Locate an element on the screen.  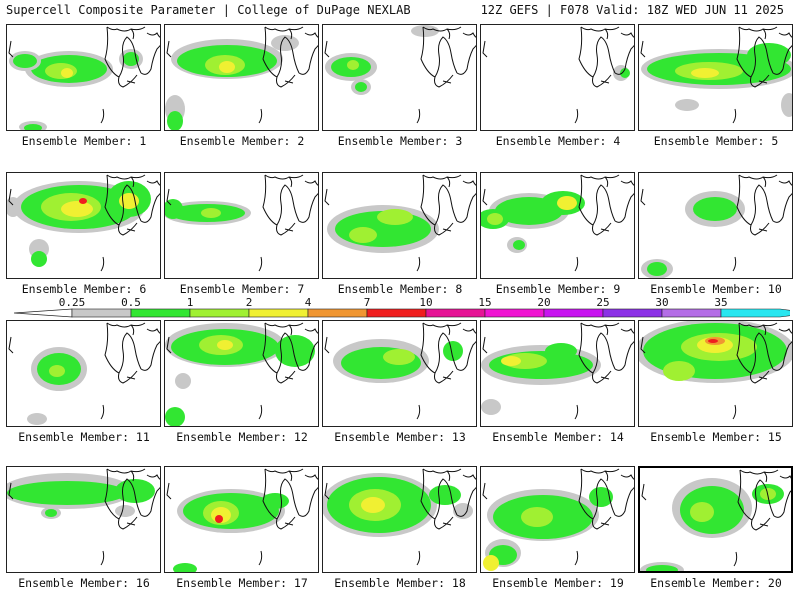
ensemble-member-18-map is located at coordinates (399, 519).